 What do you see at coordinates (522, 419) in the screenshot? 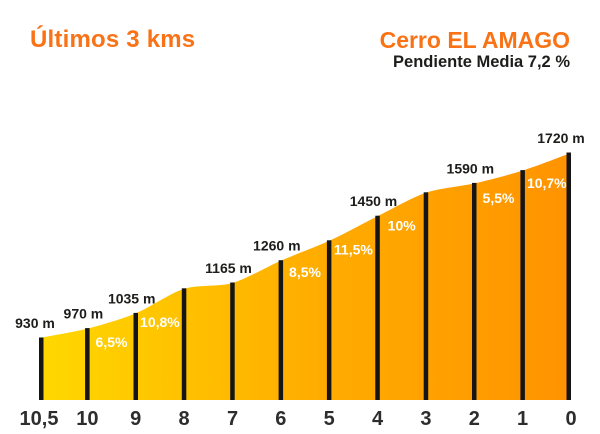
I see `x-axis-label: 1` at bounding box center [522, 419].